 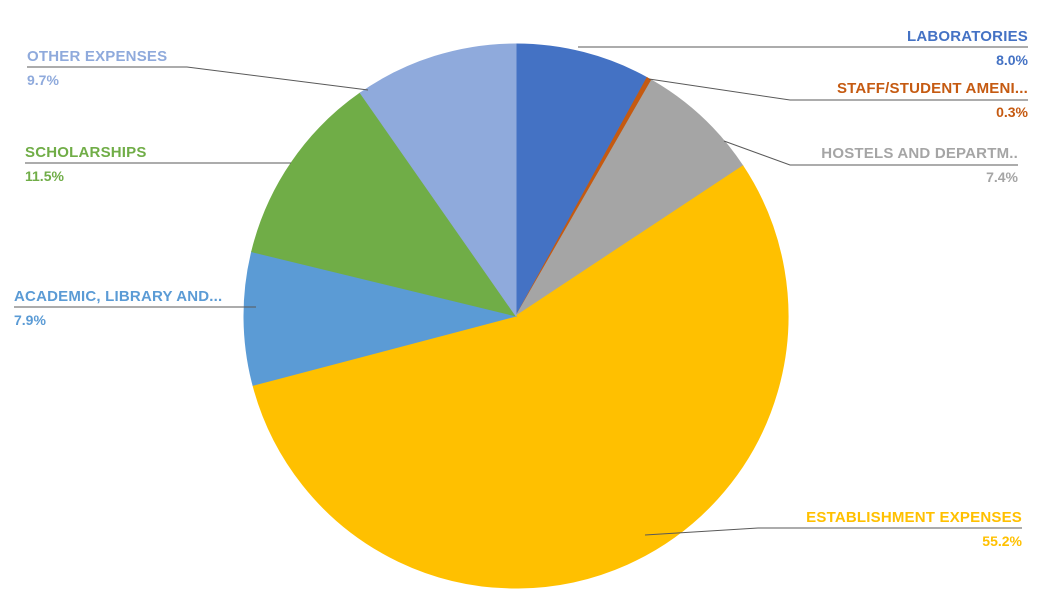 I want to click on label-hostels-departments: HOSTELS AND DEPARTM.. 7.4%, so click(x=919, y=165).